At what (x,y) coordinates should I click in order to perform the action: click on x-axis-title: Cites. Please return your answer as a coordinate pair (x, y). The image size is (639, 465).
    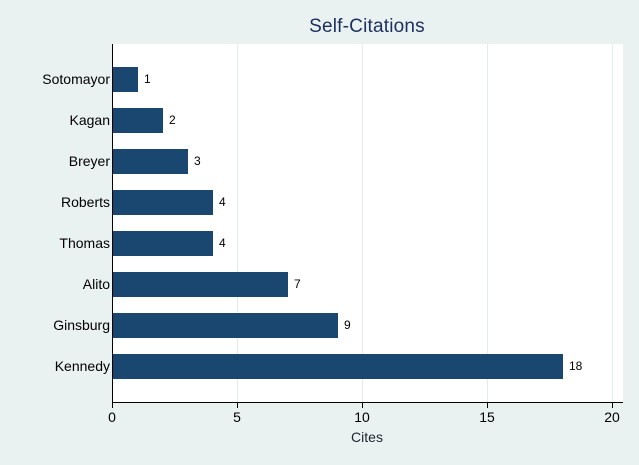
    Looking at the image, I should click on (367, 437).